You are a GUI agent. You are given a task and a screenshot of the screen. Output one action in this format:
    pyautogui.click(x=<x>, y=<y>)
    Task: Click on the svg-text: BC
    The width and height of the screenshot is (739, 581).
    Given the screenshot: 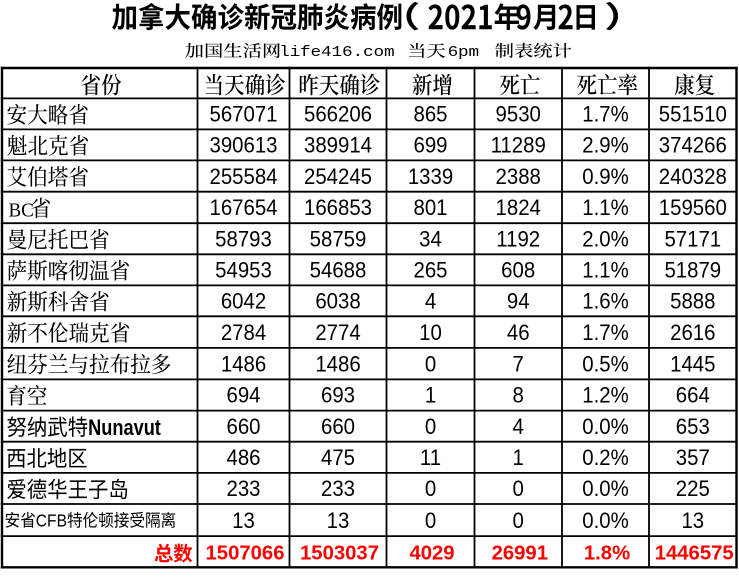 What is the action you would take?
    pyautogui.click(x=21, y=210)
    